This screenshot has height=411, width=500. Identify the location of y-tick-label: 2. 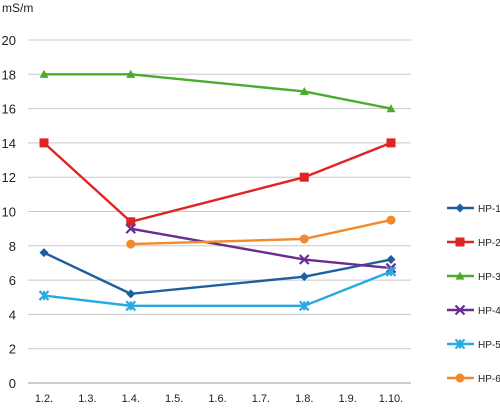
(12, 349).